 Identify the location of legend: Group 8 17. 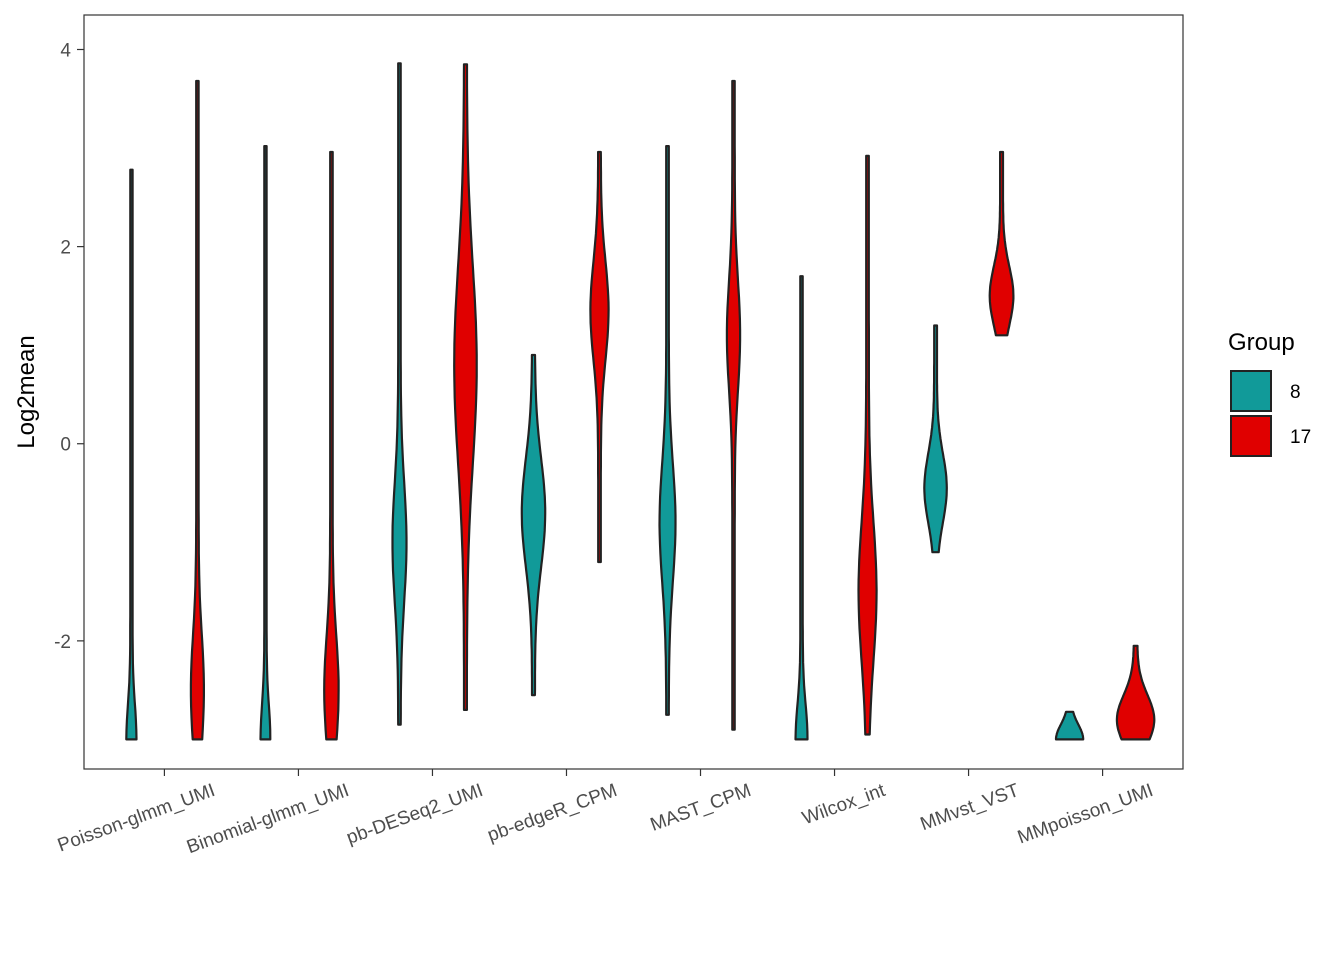
(1269, 393).